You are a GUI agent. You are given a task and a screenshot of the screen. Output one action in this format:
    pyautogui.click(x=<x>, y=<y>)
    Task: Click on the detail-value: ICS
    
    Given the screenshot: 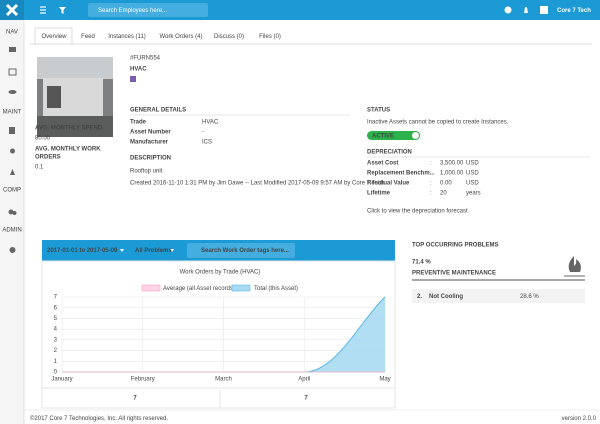 What is the action you would take?
    pyautogui.click(x=207, y=143)
    